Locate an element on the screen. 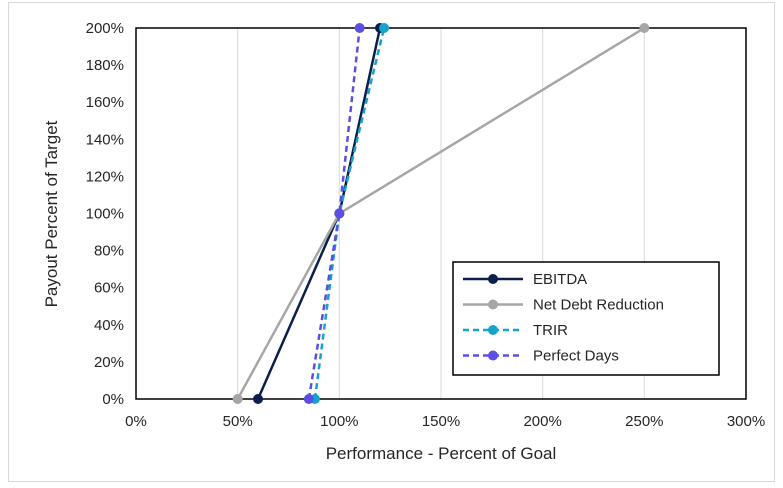  legend-marker-trir is located at coordinates (493, 330).